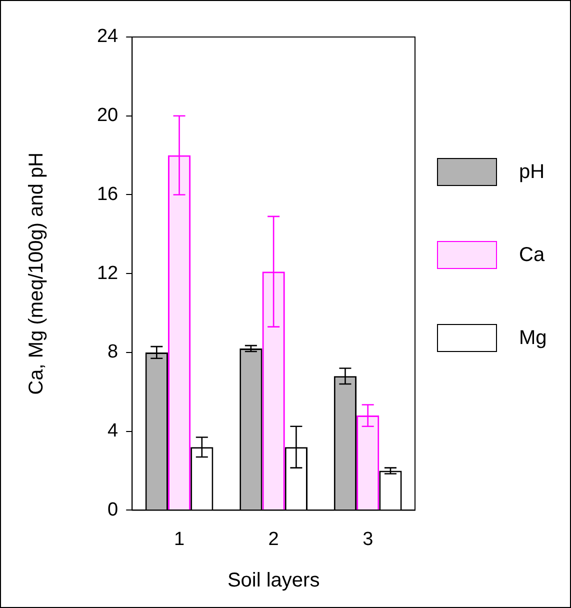  I want to click on x-tick-label: 1, so click(179, 539).